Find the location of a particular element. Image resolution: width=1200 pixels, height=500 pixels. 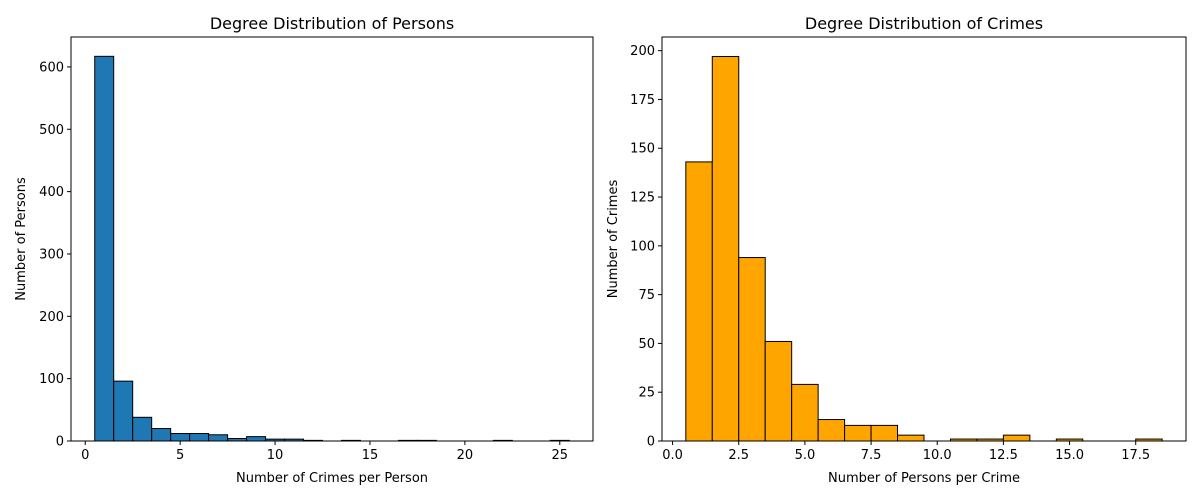

x-axis-label: Number of Crimes per Person is located at coordinates (332, 478).